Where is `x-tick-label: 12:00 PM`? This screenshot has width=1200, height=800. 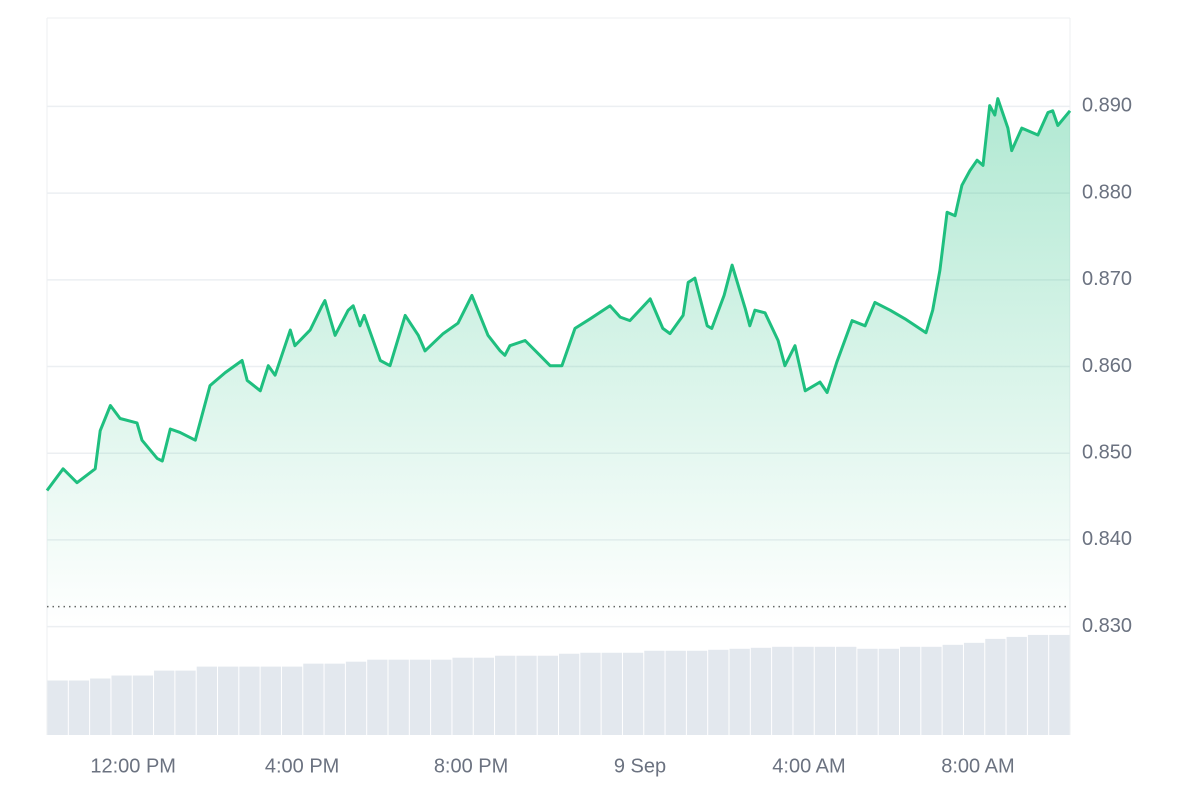
x-tick-label: 12:00 PM is located at coordinates (133, 766).